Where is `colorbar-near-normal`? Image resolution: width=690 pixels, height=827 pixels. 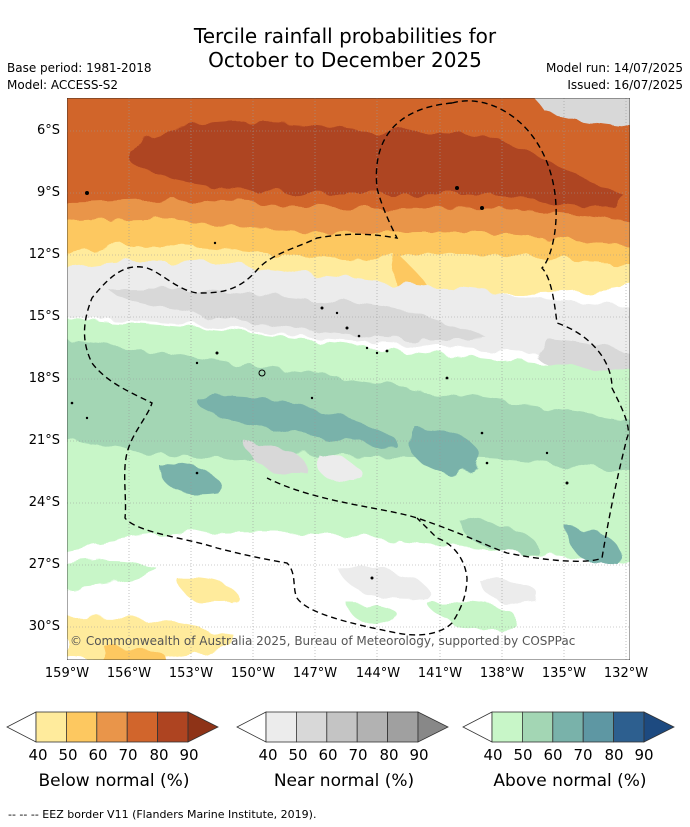
colorbar-near-normal is located at coordinates (342, 727).